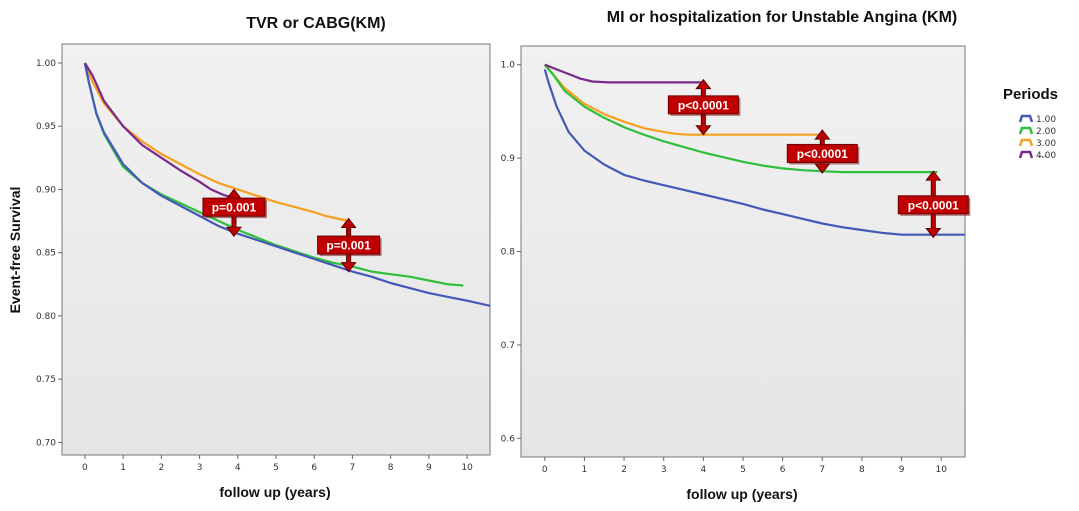  Describe the element at coordinates (1046, 120) in the screenshot. I see `legend-entry-label: 1.00` at that location.